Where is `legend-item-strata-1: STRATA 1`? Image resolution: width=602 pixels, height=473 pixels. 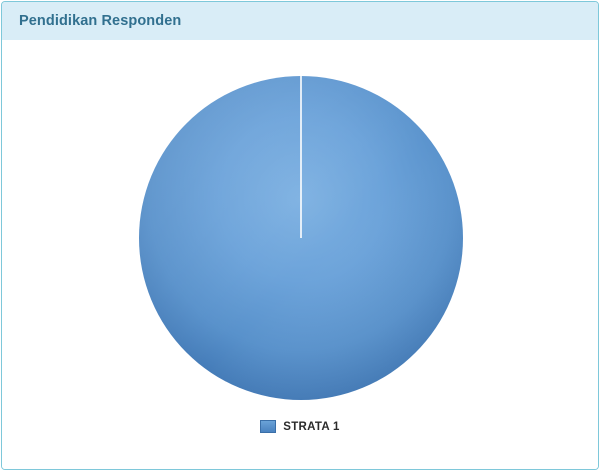
legend-item-strata-1: STRATA 1 is located at coordinates (300, 426).